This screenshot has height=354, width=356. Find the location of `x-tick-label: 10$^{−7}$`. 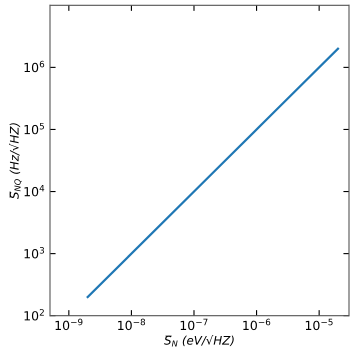

x-tick-label: 10$^{−7}$ is located at coordinates (194, 324).